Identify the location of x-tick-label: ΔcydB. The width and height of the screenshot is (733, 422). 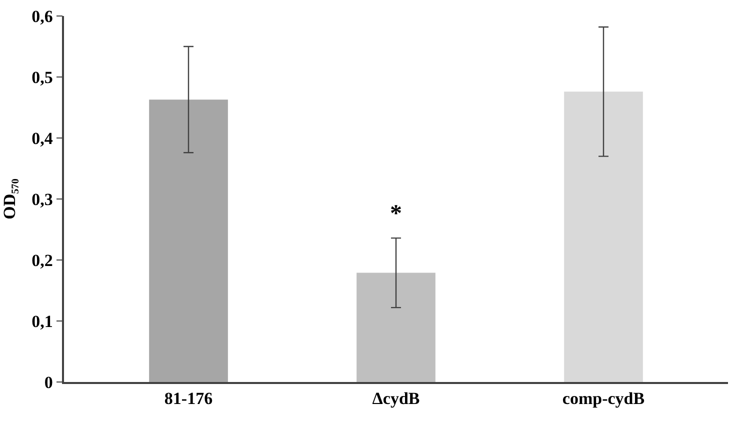
(396, 398).